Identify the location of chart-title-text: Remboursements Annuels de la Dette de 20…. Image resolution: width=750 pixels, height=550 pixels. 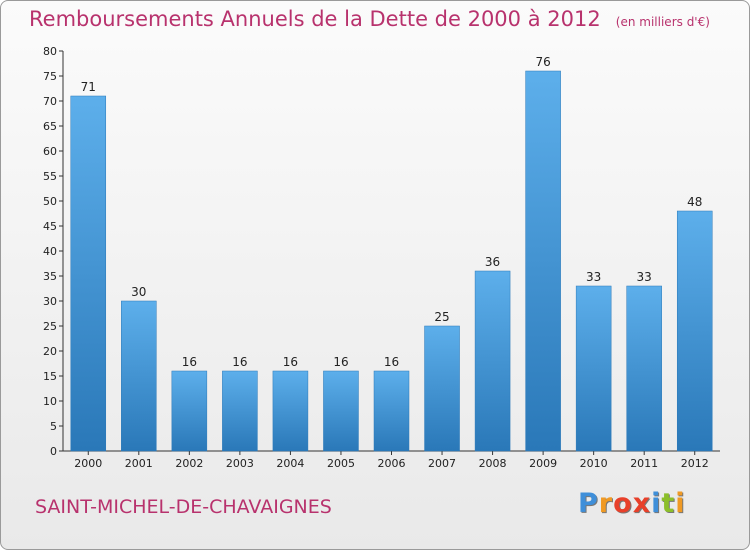
(315, 19).